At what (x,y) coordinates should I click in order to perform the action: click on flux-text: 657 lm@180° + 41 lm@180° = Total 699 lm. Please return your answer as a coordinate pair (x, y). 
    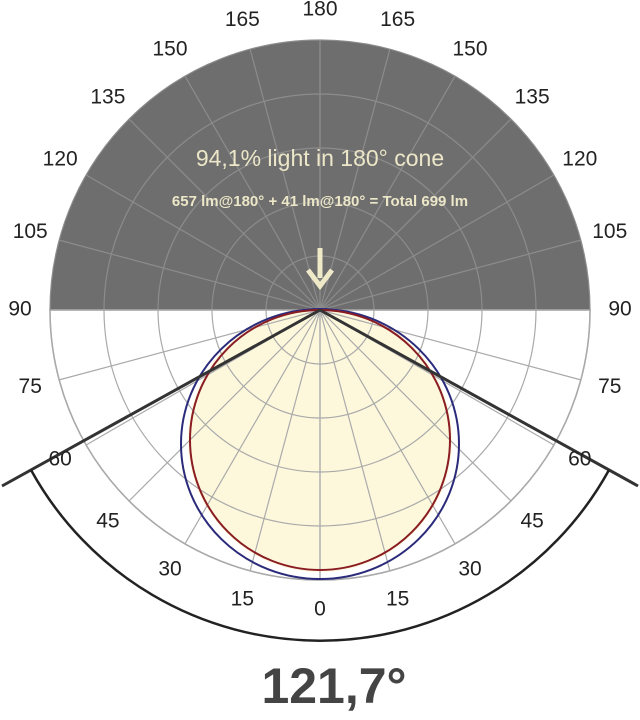
    Looking at the image, I should click on (320, 201).